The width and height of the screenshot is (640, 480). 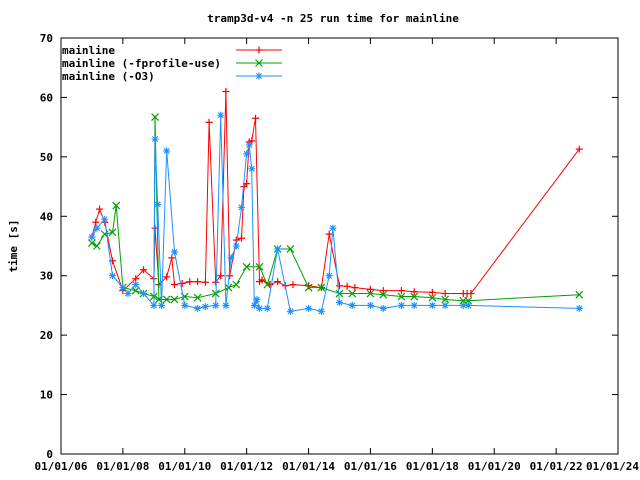 What do you see at coordinates (246, 466) in the screenshot?
I see `x-tick-label: 01/01/12` at bounding box center [246, 466].